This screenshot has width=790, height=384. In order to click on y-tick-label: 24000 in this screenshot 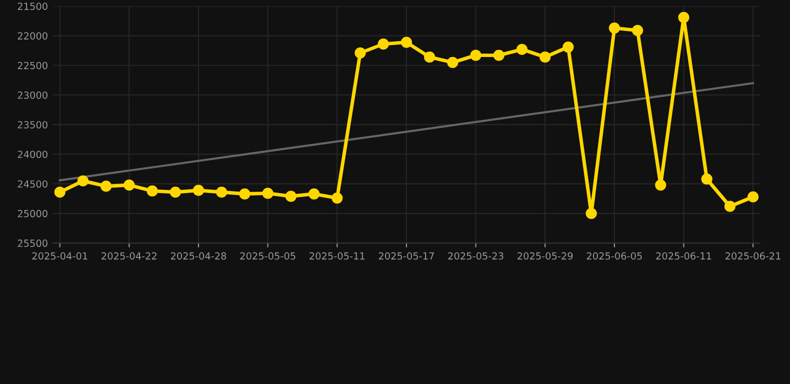, I will do `click(33, 154)`.